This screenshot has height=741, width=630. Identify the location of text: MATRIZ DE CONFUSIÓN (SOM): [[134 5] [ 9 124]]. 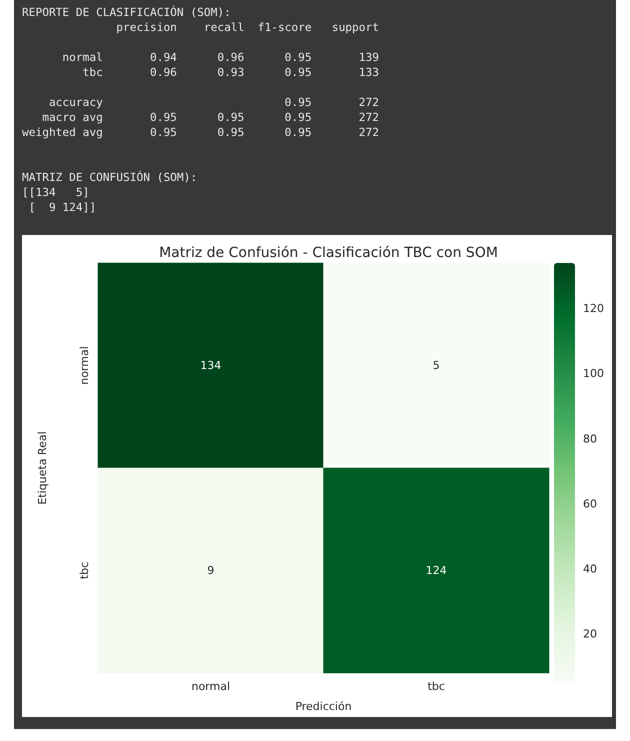
(110, 192).